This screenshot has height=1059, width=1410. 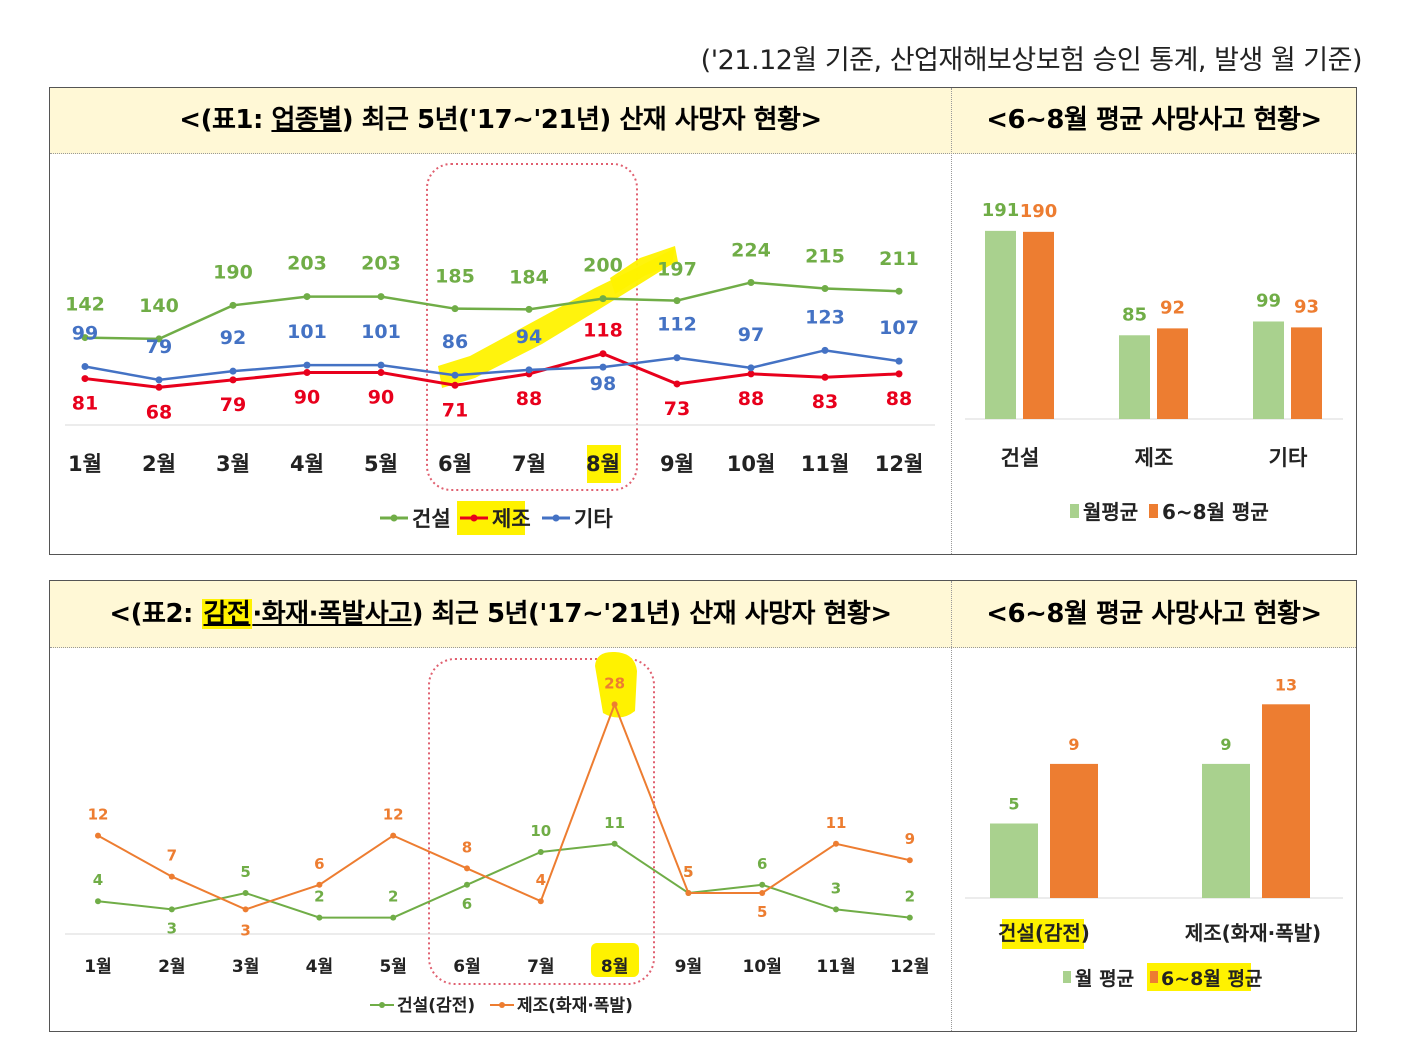 What do you see at coordinates (529, 370) in the screenshot?
I see `chart1-point-기타-7월` at bounding box center [529, 370].